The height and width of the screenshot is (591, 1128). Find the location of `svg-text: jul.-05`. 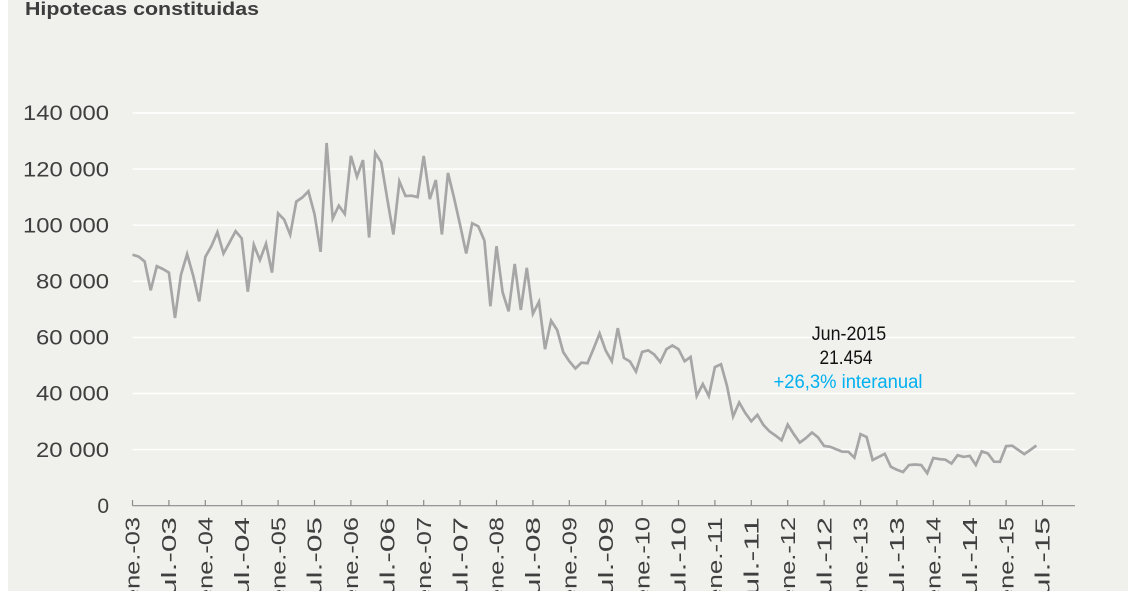

svg-text: jul.-05 is located at coordinates (316, 554).